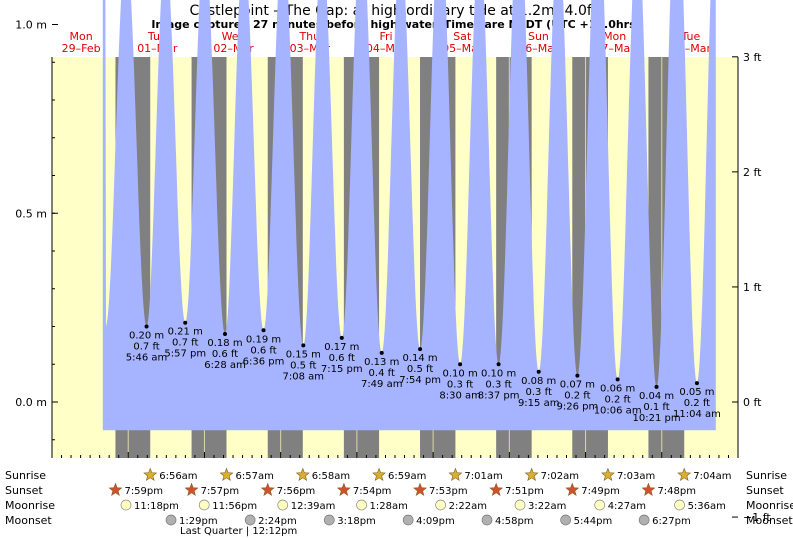  Describe the element at coordinates (185, 354) in the screenshot. I see `low-tide-label: 5:57 pm` at that location.